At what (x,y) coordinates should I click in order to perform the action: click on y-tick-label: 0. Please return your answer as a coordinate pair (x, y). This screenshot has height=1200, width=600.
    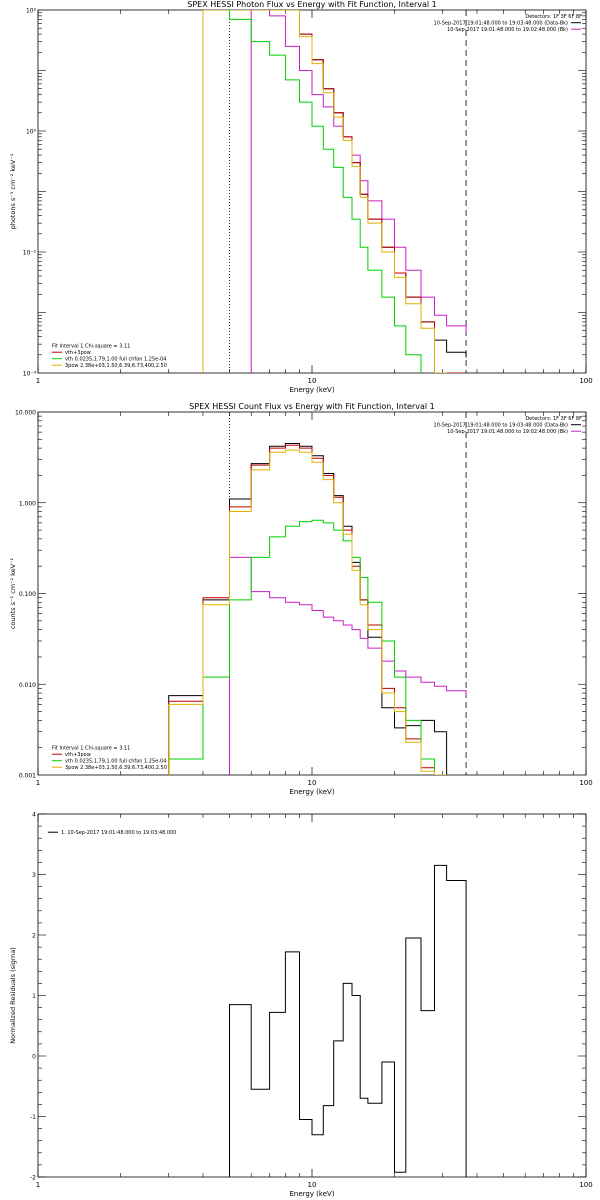
    Looking at the image, I should click on (34, 1057).